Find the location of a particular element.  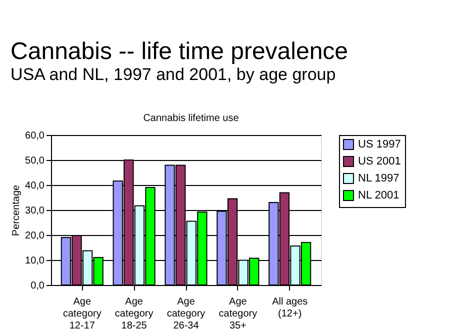

legend-label: US 2001 is located at coordinates (379, 162).